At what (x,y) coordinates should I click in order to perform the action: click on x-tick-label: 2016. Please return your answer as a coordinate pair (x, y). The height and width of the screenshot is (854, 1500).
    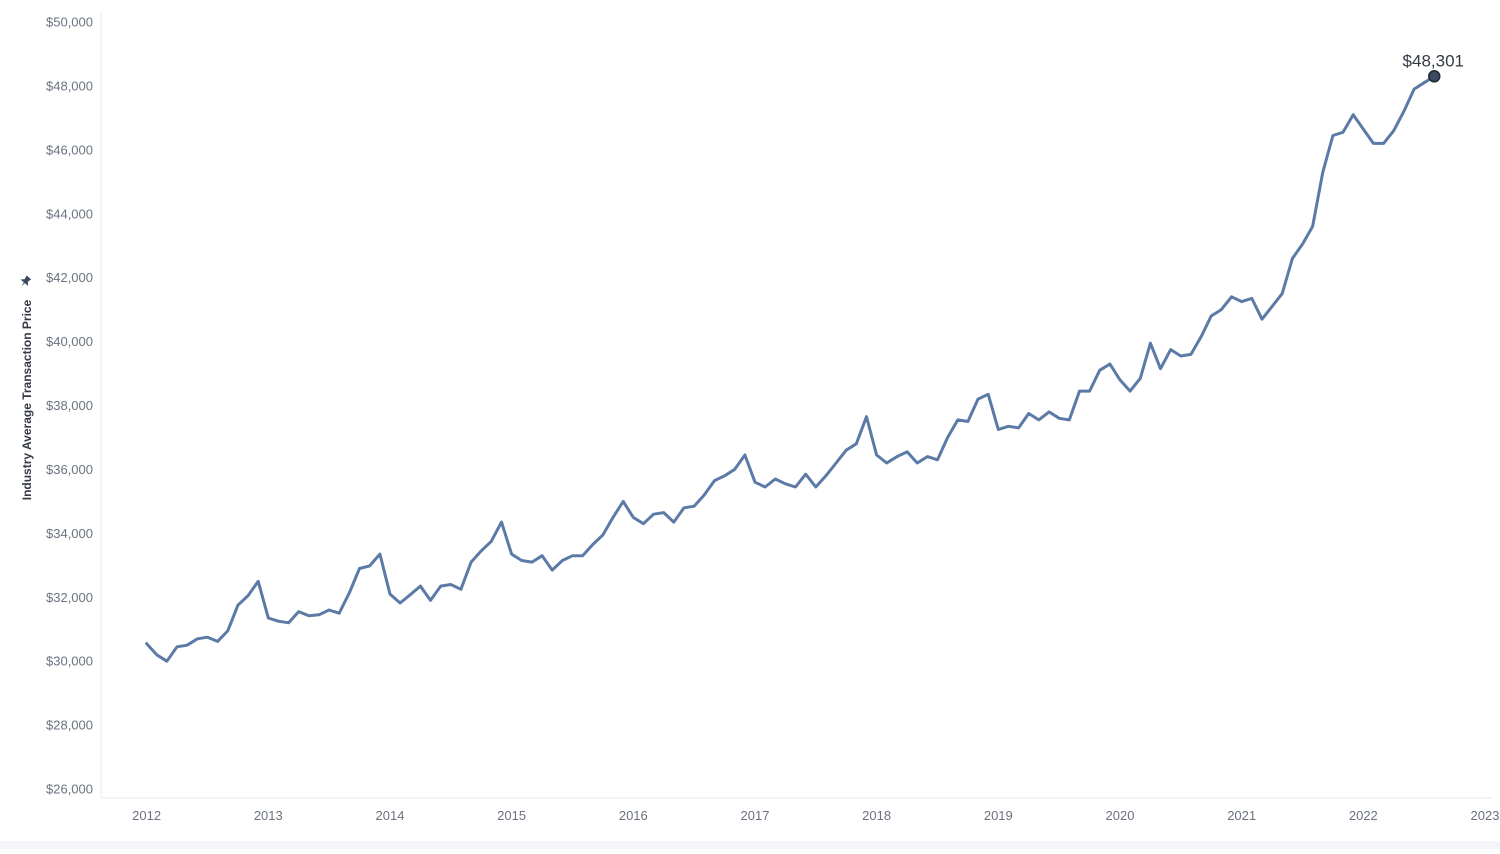
    Looking at the image, I should click on (633, 815).